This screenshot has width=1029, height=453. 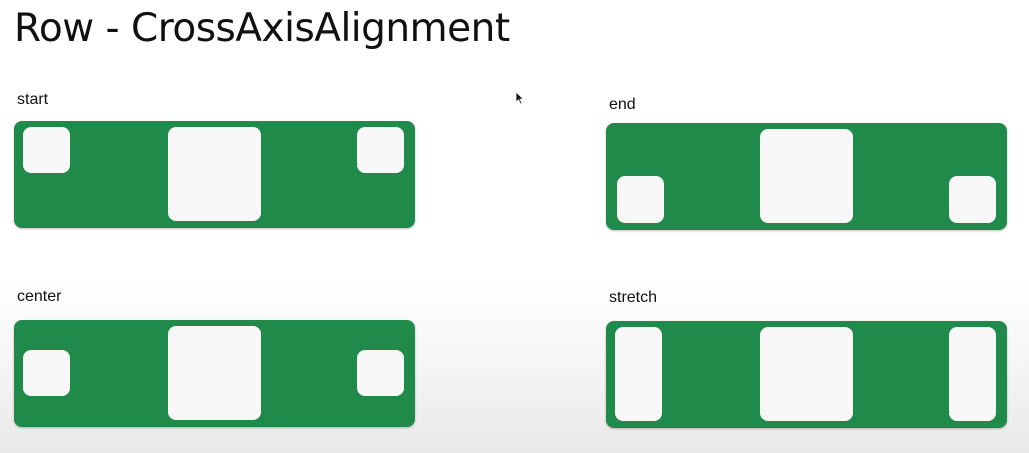 I want to click on label-stretch: stretch, so click(x=633, y=297).